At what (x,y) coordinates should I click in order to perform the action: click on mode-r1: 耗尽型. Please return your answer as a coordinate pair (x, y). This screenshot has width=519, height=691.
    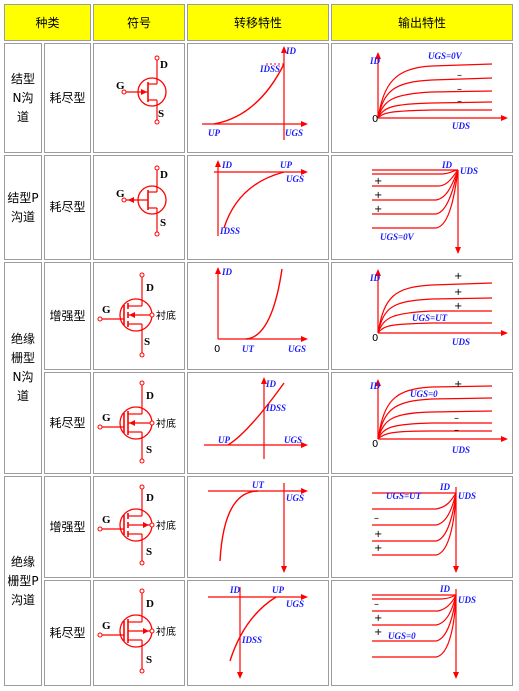
    Looking at the image, I should click on (67, 98).